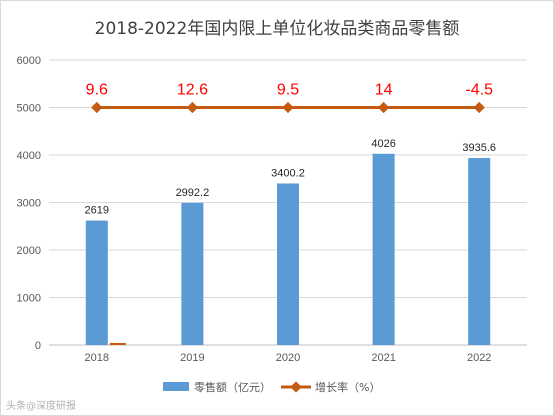  I want to click on bar-value-label: 3400.2, so click(288, 173).